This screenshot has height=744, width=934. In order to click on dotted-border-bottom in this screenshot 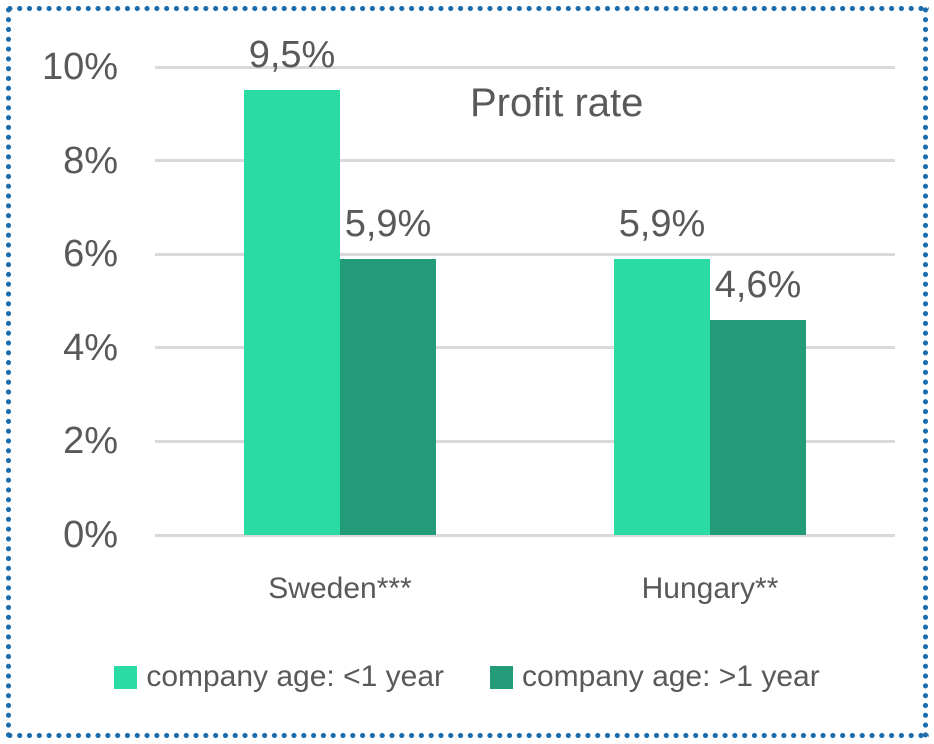, I will do `click(467, 735)`.